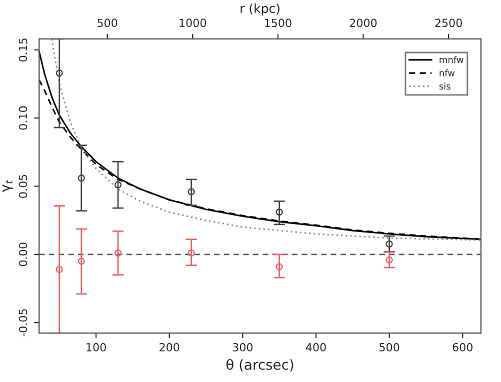  Describe the element at coordinates (242, 347) in the screenshot. I see `x-tick-label: 300` at that location.